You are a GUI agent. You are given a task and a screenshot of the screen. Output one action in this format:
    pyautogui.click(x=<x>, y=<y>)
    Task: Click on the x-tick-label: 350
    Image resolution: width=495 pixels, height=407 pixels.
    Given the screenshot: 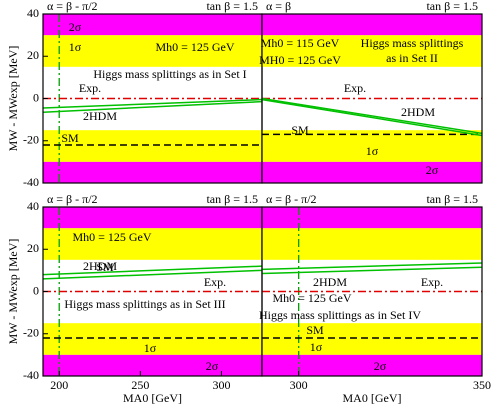 What is the action you would take?
    pyautogui.click(x=482, y=385)
    